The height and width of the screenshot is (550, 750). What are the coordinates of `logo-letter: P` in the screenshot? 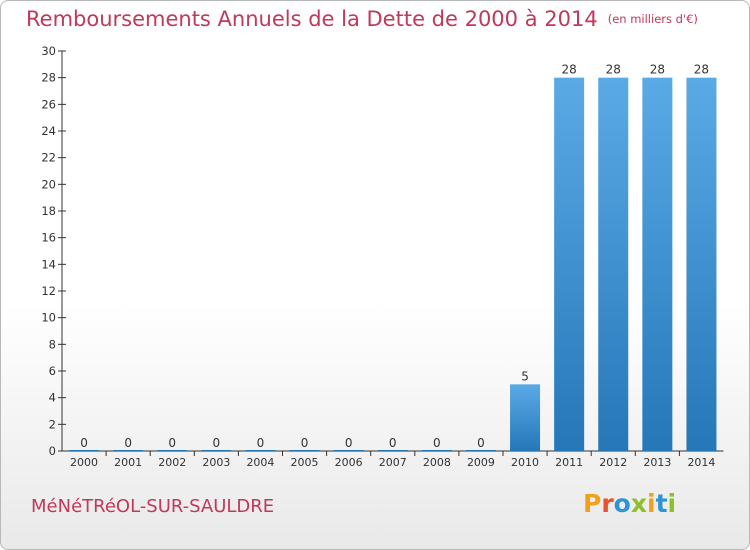 It's located at (592, 503).